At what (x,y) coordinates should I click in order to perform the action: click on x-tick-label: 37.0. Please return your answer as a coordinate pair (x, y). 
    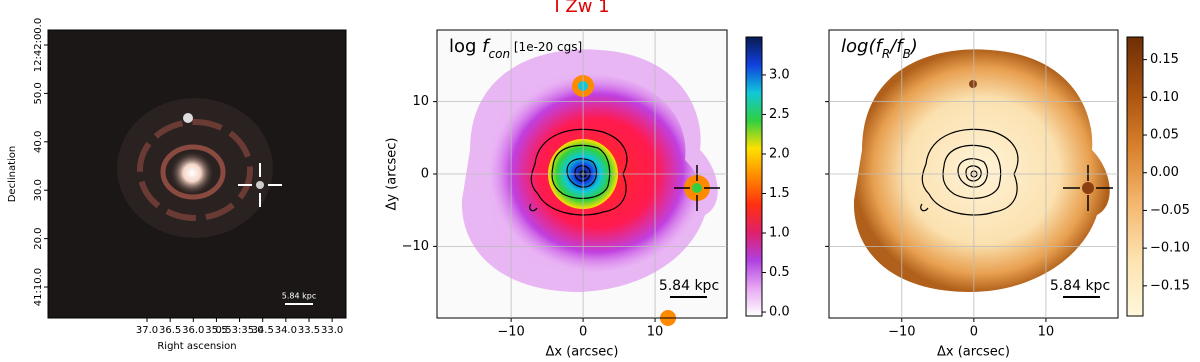
    Looking at the image, I should click on (147, 330).